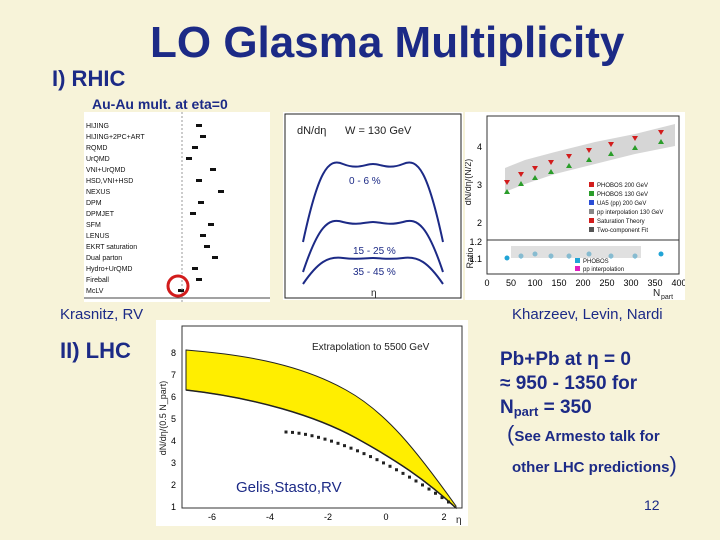 This screenshot has height=540, width=720. What do you see at coordinates (311, 131) in the screenshot?
I see `eta-ylabel: dN/dη` at bounding box center [311, 131].